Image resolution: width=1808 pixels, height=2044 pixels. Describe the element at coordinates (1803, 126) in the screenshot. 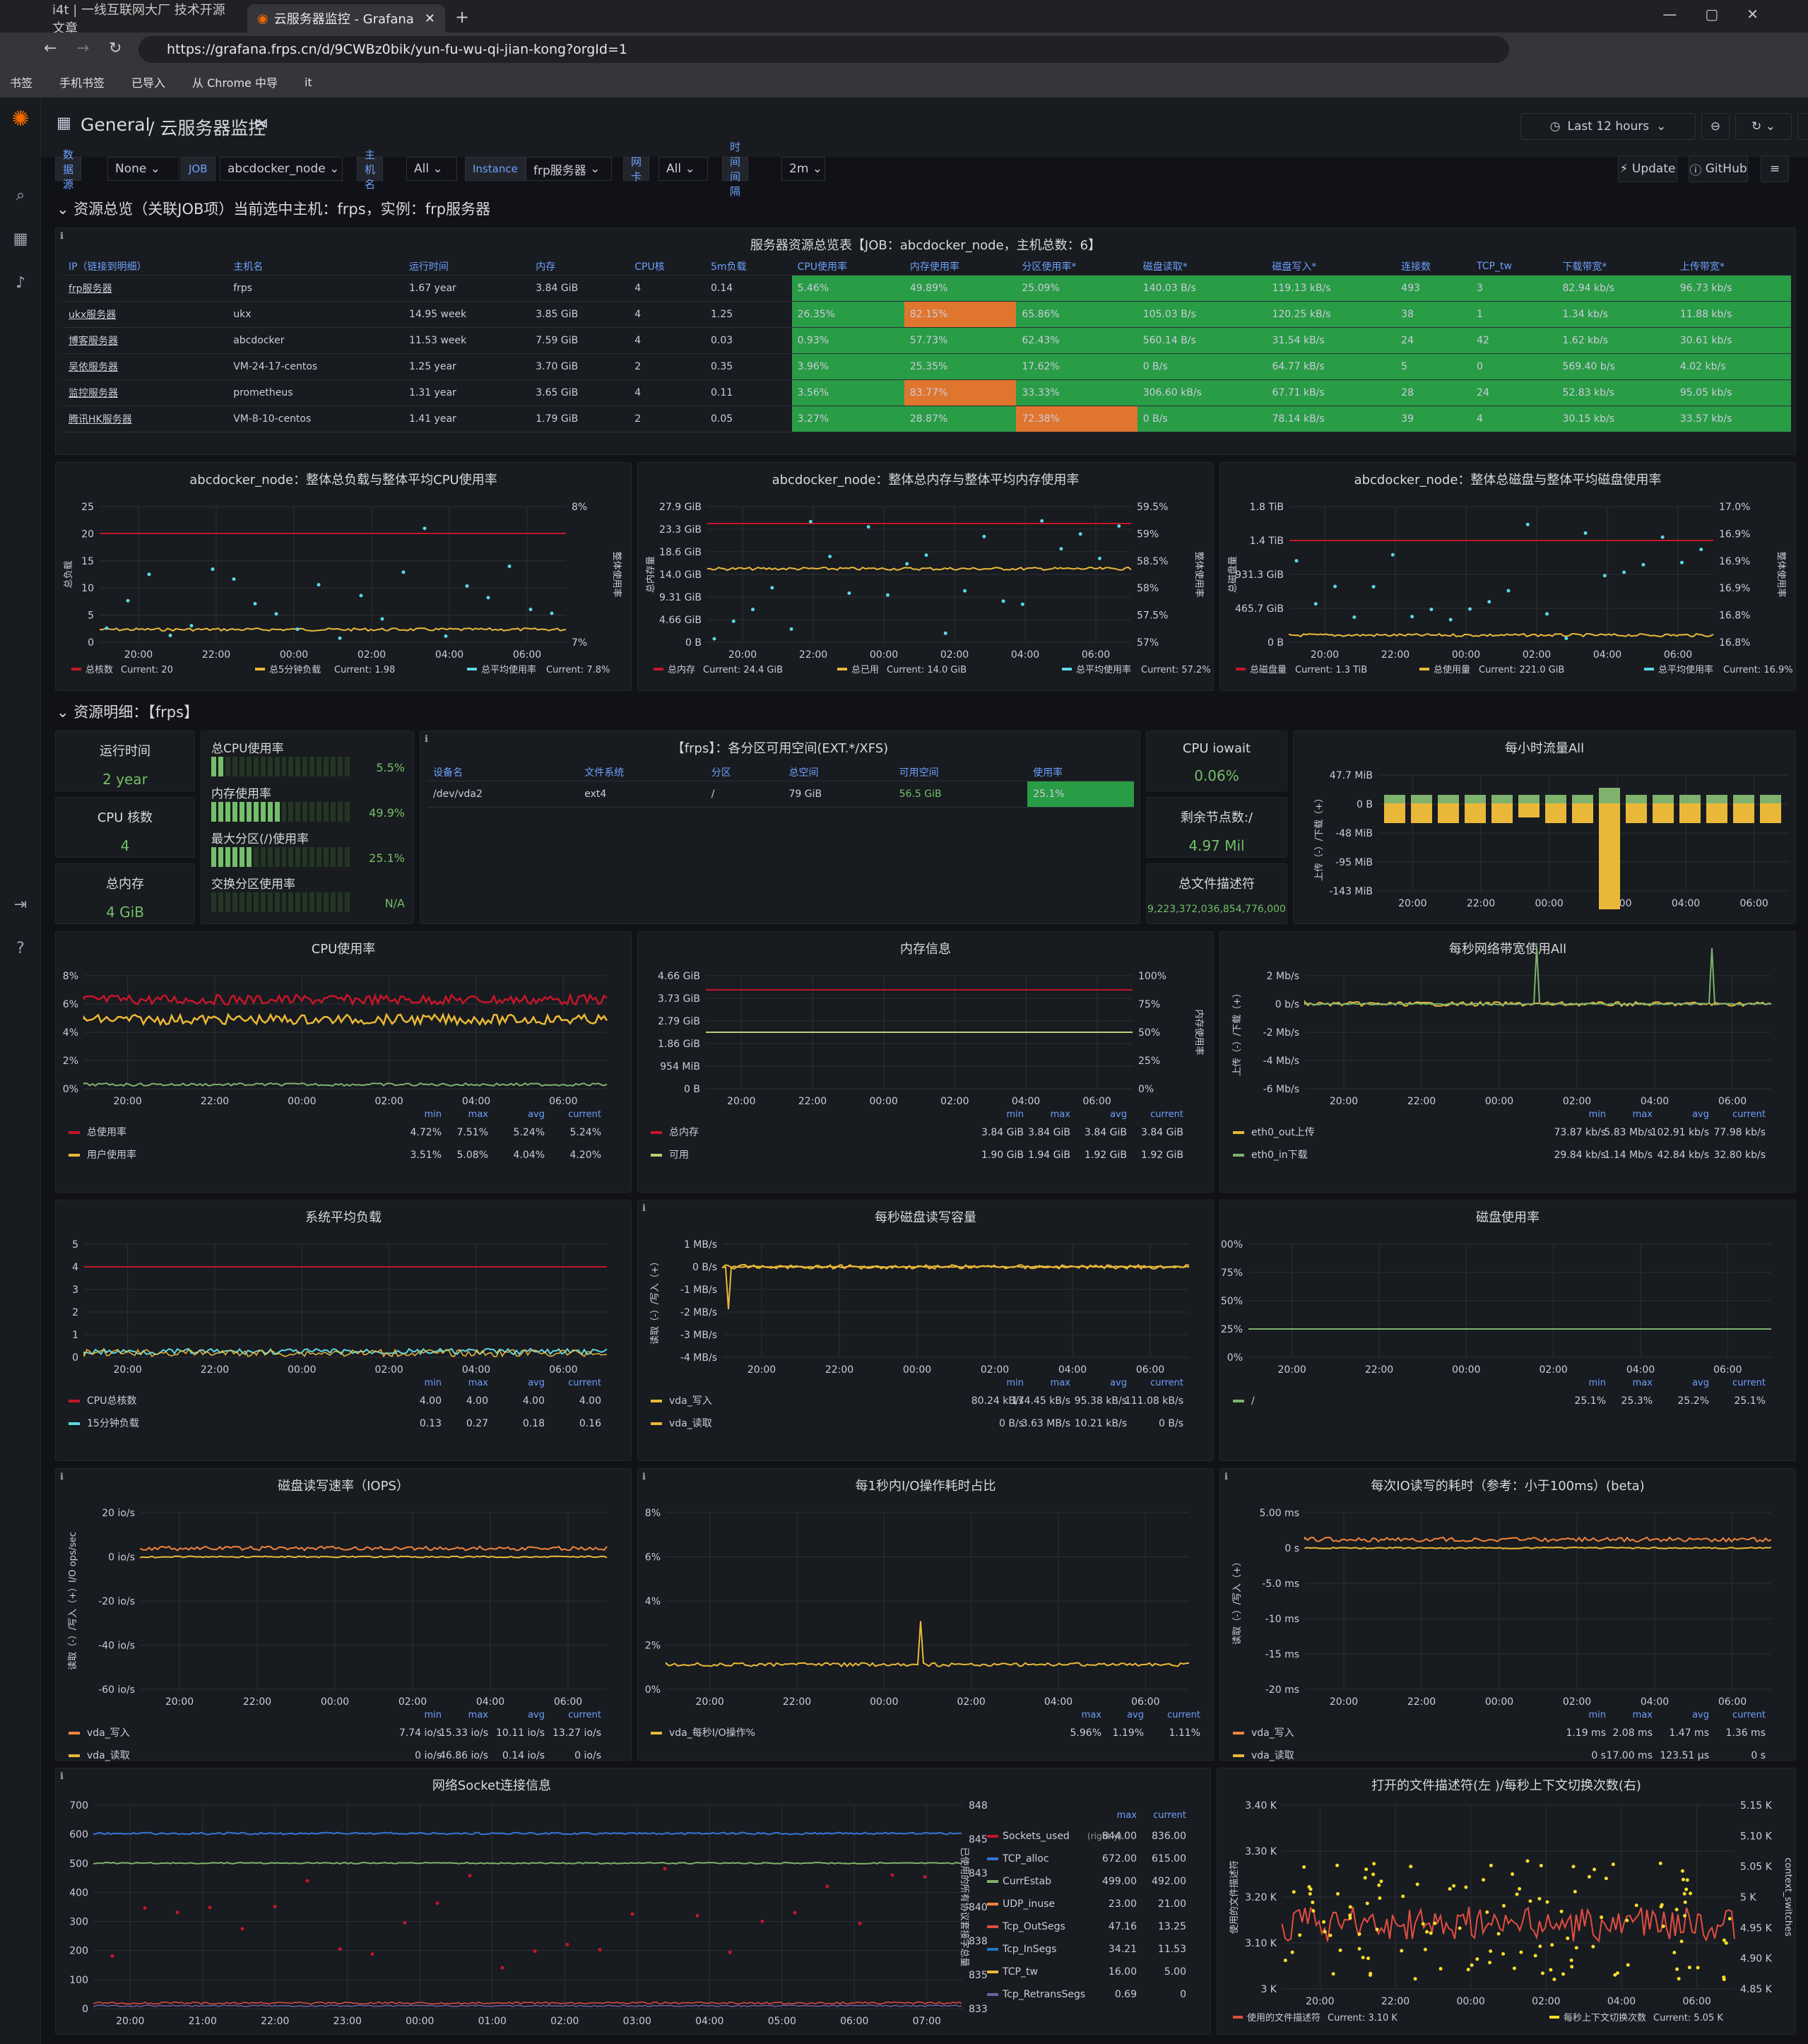

I see `tv-mode-button: ▭` at that location.